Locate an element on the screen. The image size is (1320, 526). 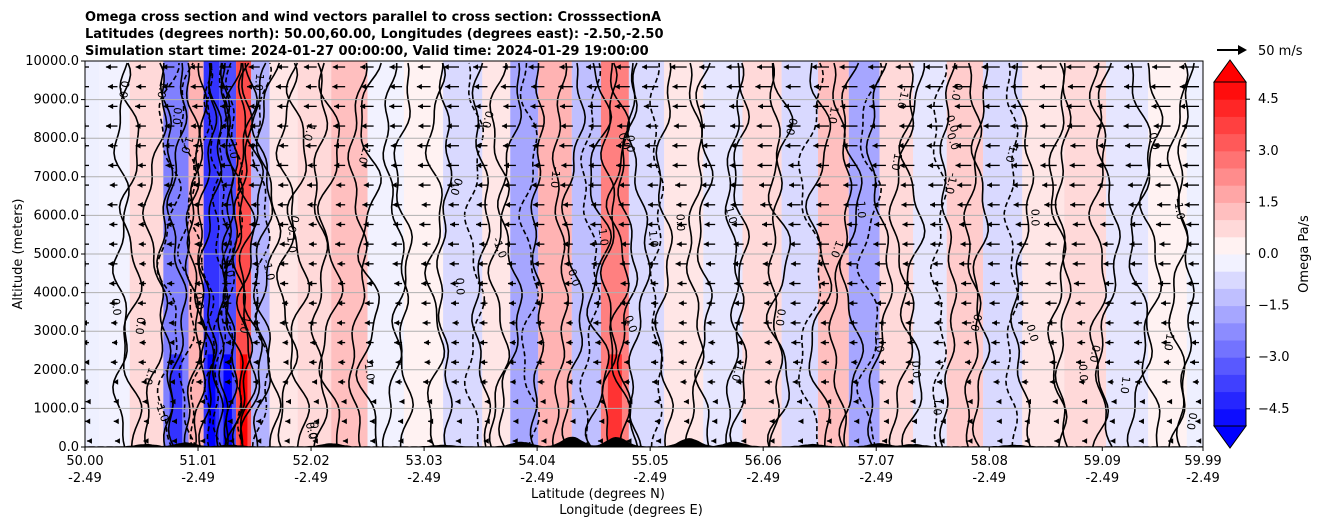
y-tick-label: 6000.0 is located at coordinates (57, 215).